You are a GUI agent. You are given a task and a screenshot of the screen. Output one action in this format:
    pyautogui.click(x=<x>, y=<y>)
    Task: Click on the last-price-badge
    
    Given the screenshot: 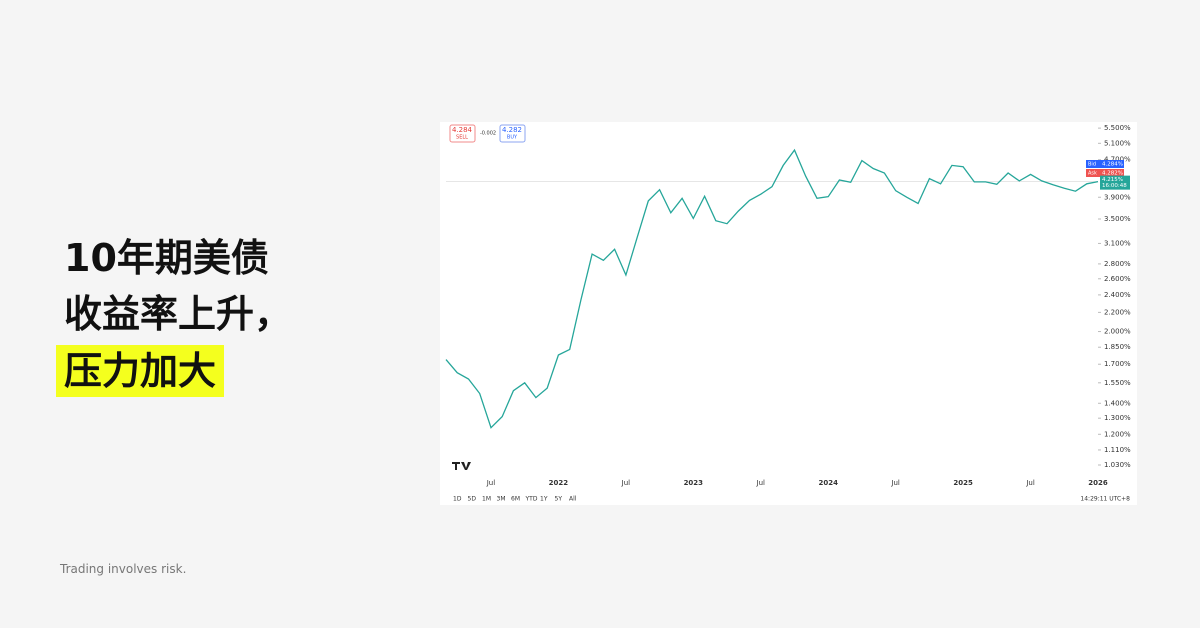 What is the action you would take?
    pyautogui.click(x=1115, y=182)
    